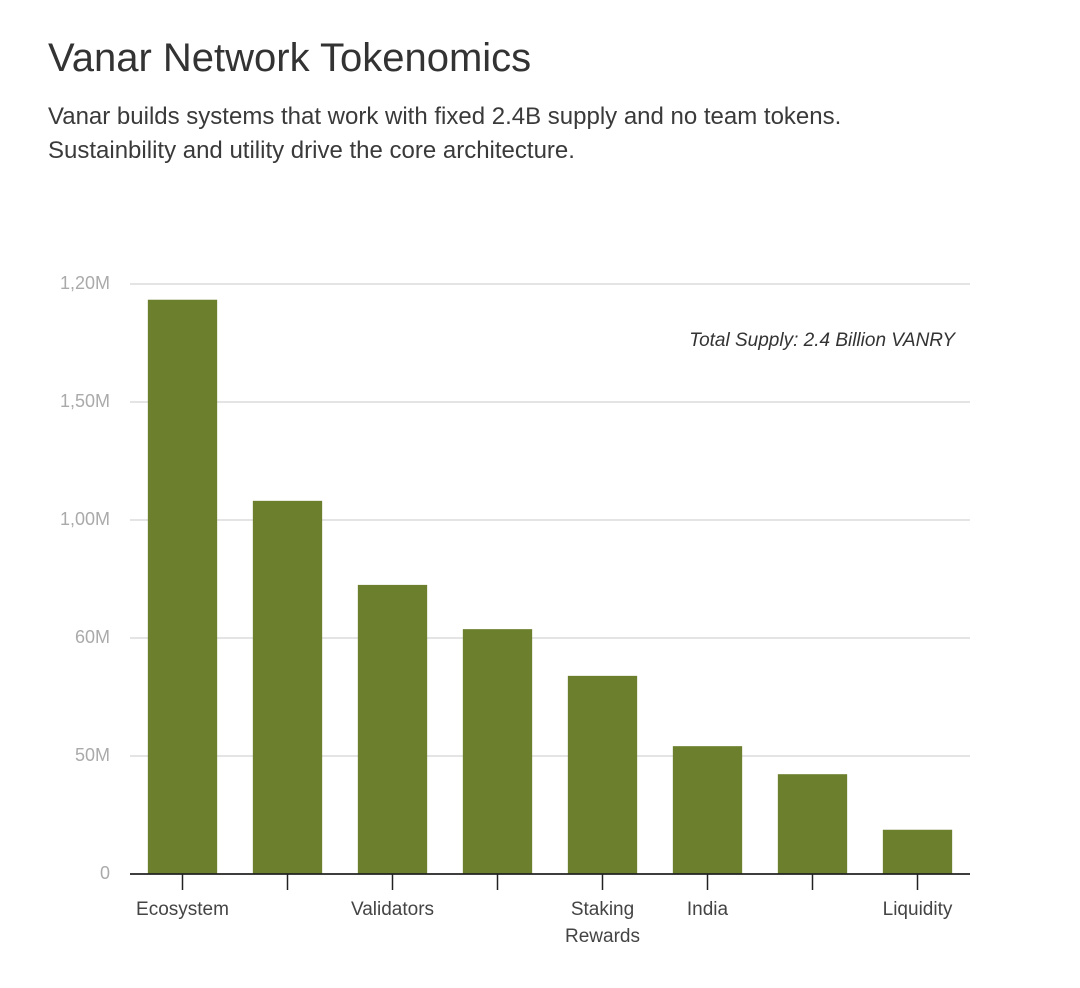  I want to click on x-tick-label: Ecosystem, so click(182, 909).